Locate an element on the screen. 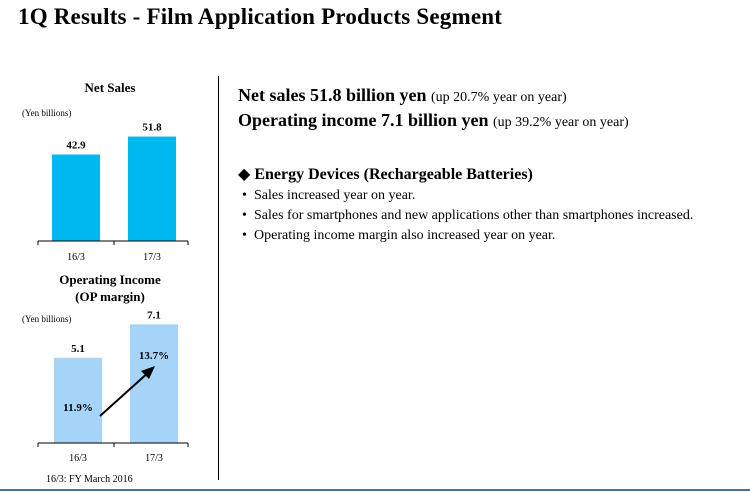 The width and height of the screenshot is (750, 493). footnote: 16/3: FY March 2016 is located at coordinates (89, 479).